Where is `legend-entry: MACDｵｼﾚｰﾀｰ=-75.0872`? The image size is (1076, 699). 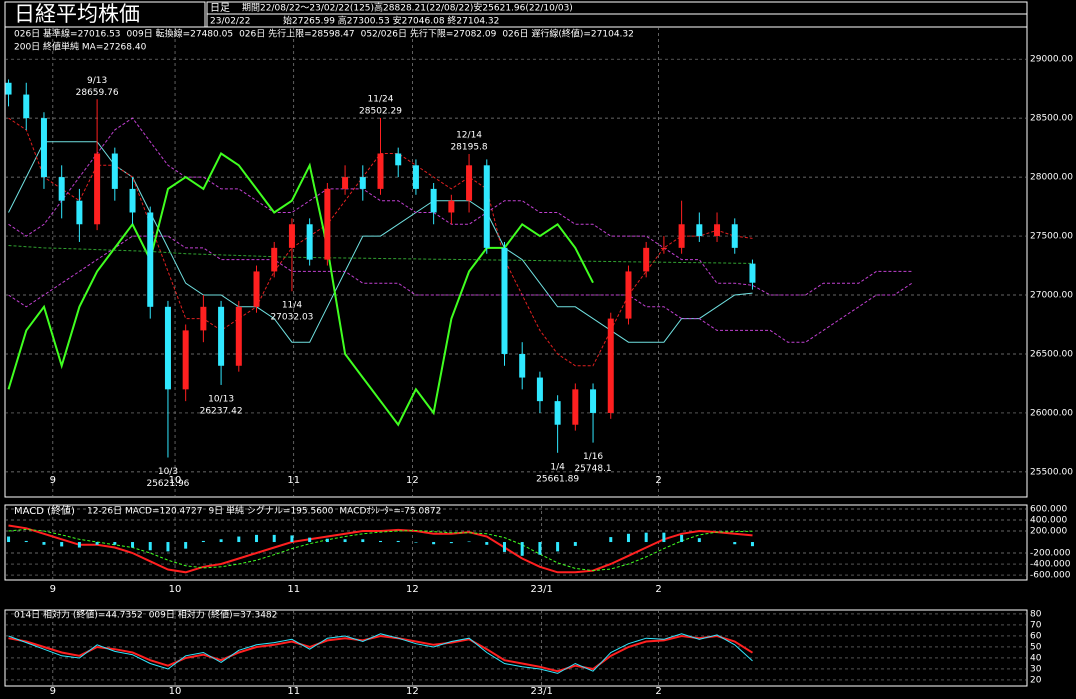 legend-entry: MACDｵｼﾚｰﾀｰ=-75.0872 is located at coordinates (390, 511).